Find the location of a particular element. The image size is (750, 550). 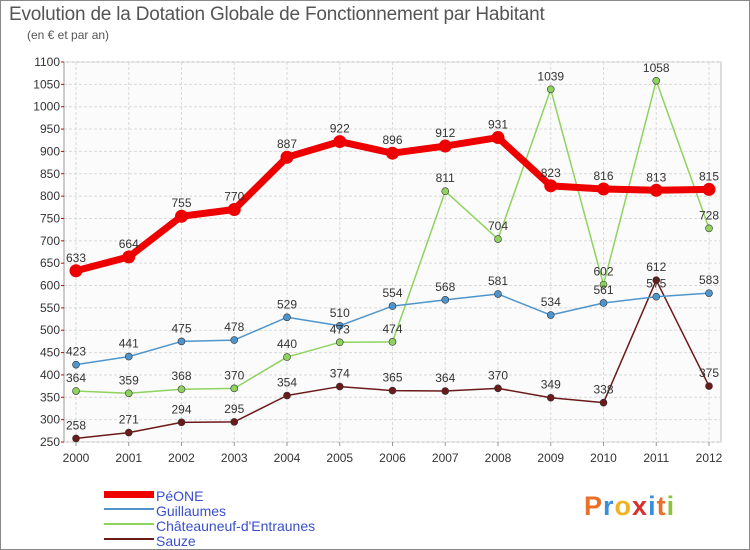

legend-label-guillaumes: Guillaumes is located at coordinates (191, 511).